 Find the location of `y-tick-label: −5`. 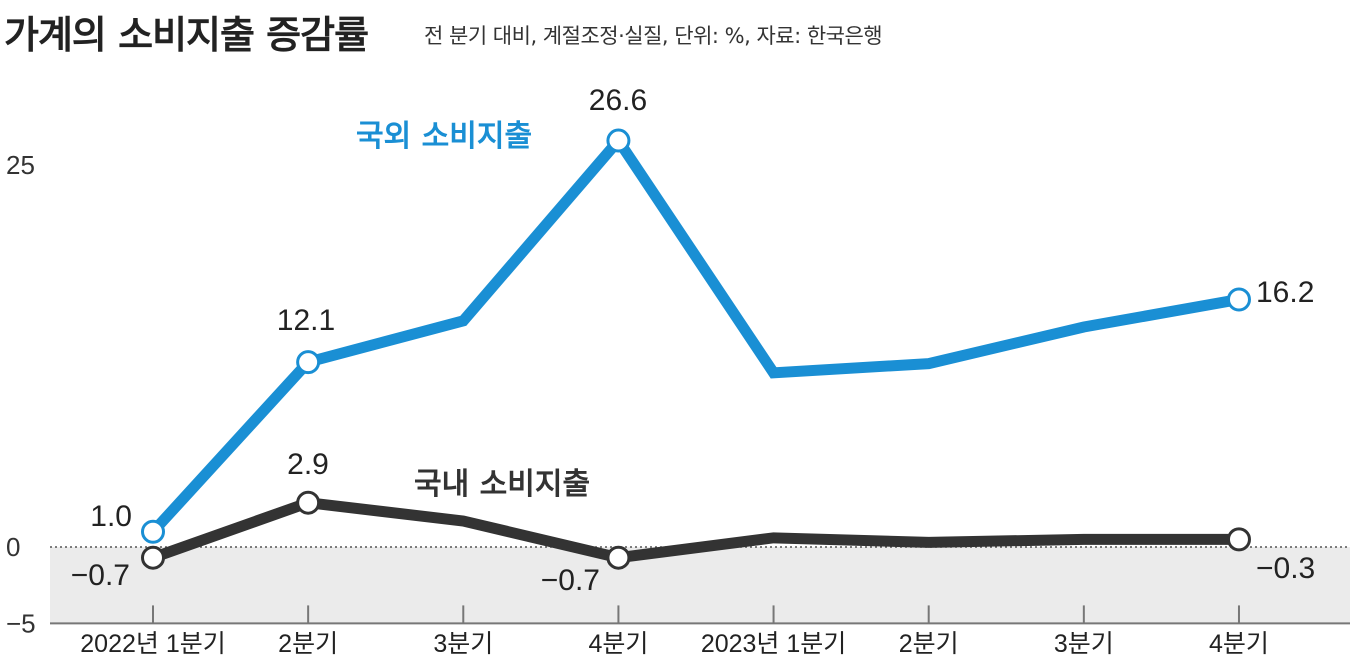

y-tick-label: −5 is located at coordinates (21, 623).